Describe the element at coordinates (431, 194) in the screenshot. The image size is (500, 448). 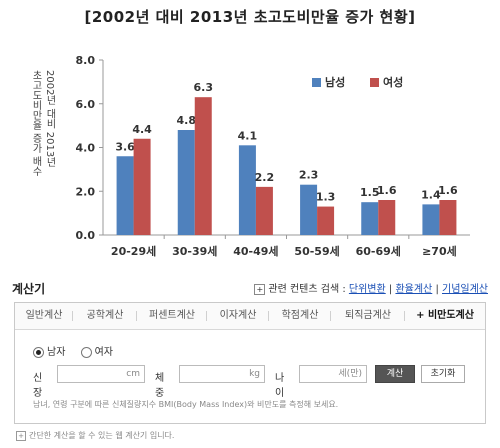
I see `data-label: 1.4` at that location.